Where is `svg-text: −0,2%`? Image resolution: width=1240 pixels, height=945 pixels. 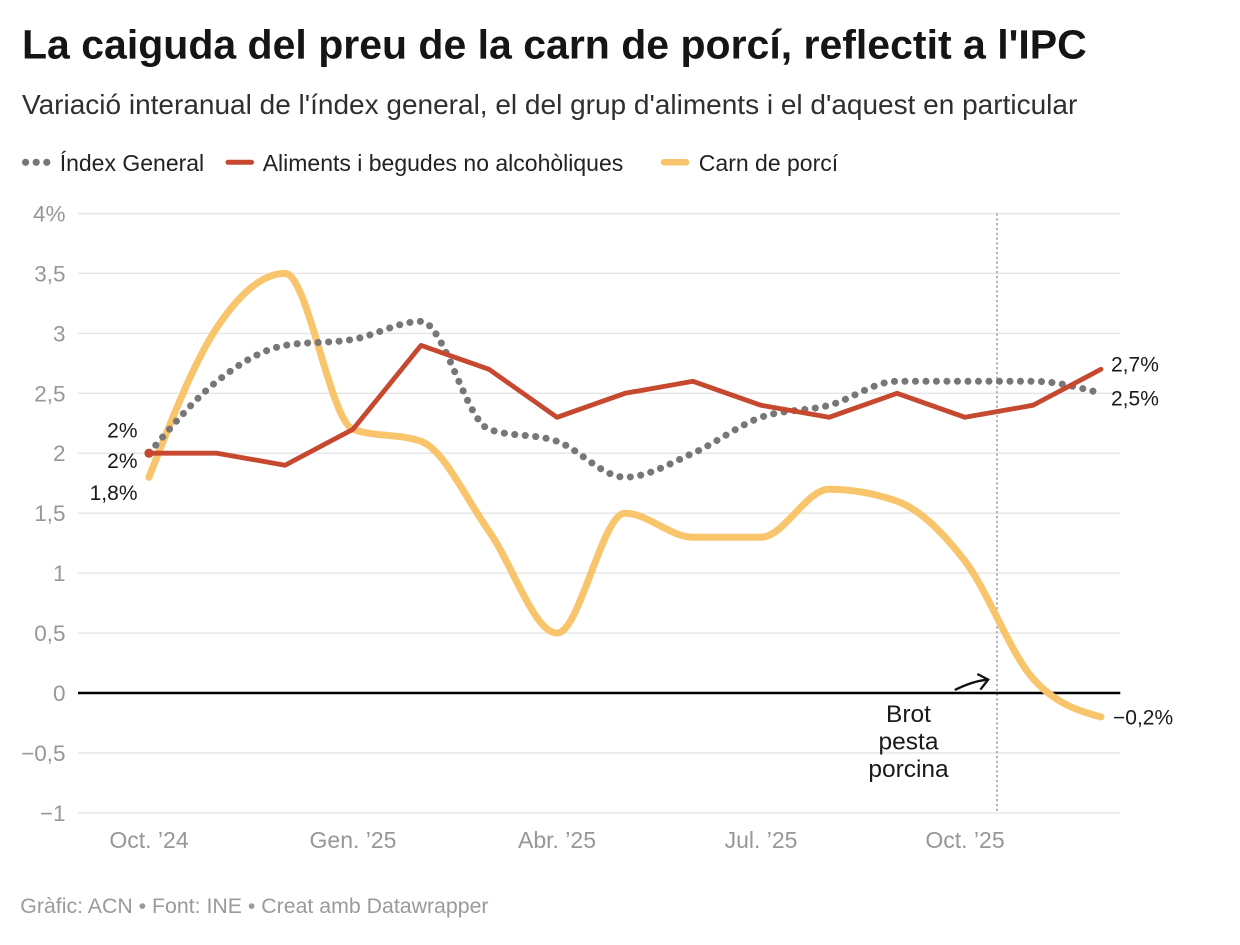 svg-text: −0,2% is located at coordinates (1143, 718).